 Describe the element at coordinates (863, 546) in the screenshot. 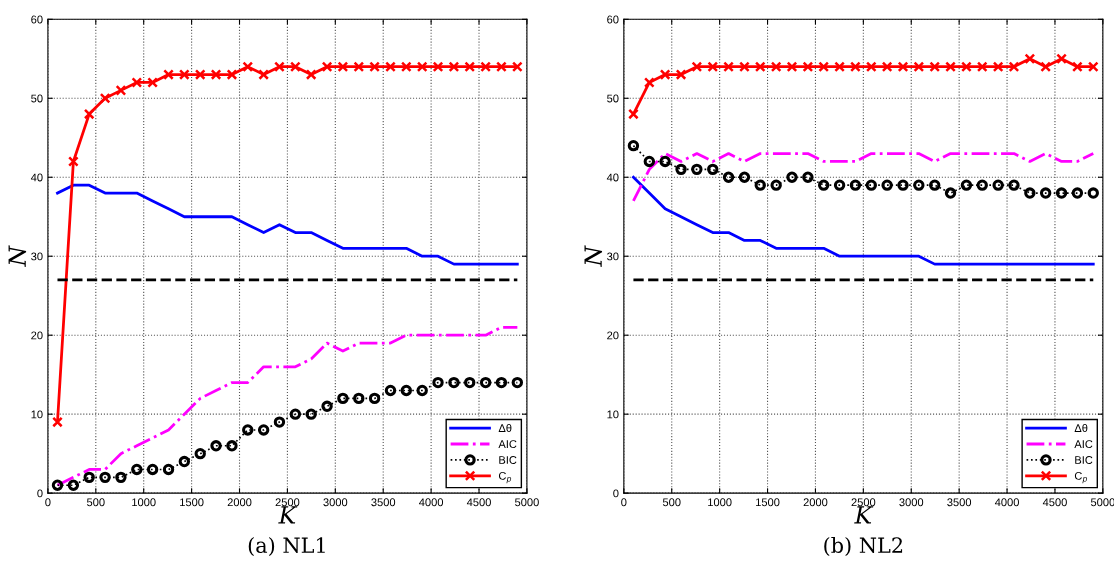

I see `text: (b) NL2` at that location.